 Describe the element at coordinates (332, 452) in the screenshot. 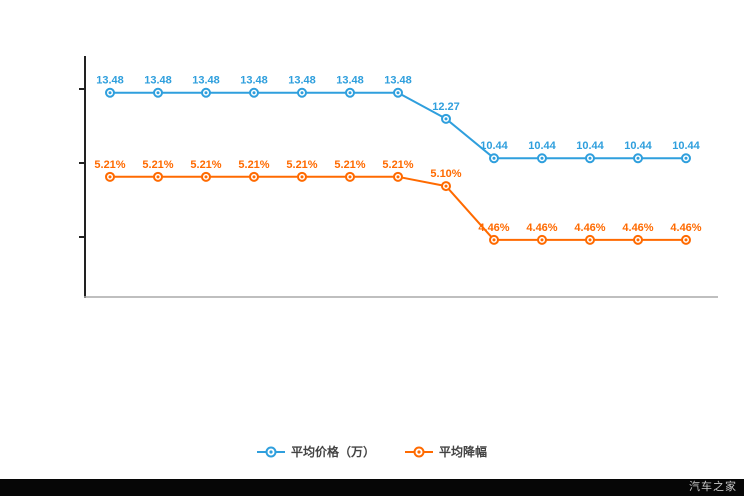

I see `legend-label-average-price: 平均价格（万）` at that location.